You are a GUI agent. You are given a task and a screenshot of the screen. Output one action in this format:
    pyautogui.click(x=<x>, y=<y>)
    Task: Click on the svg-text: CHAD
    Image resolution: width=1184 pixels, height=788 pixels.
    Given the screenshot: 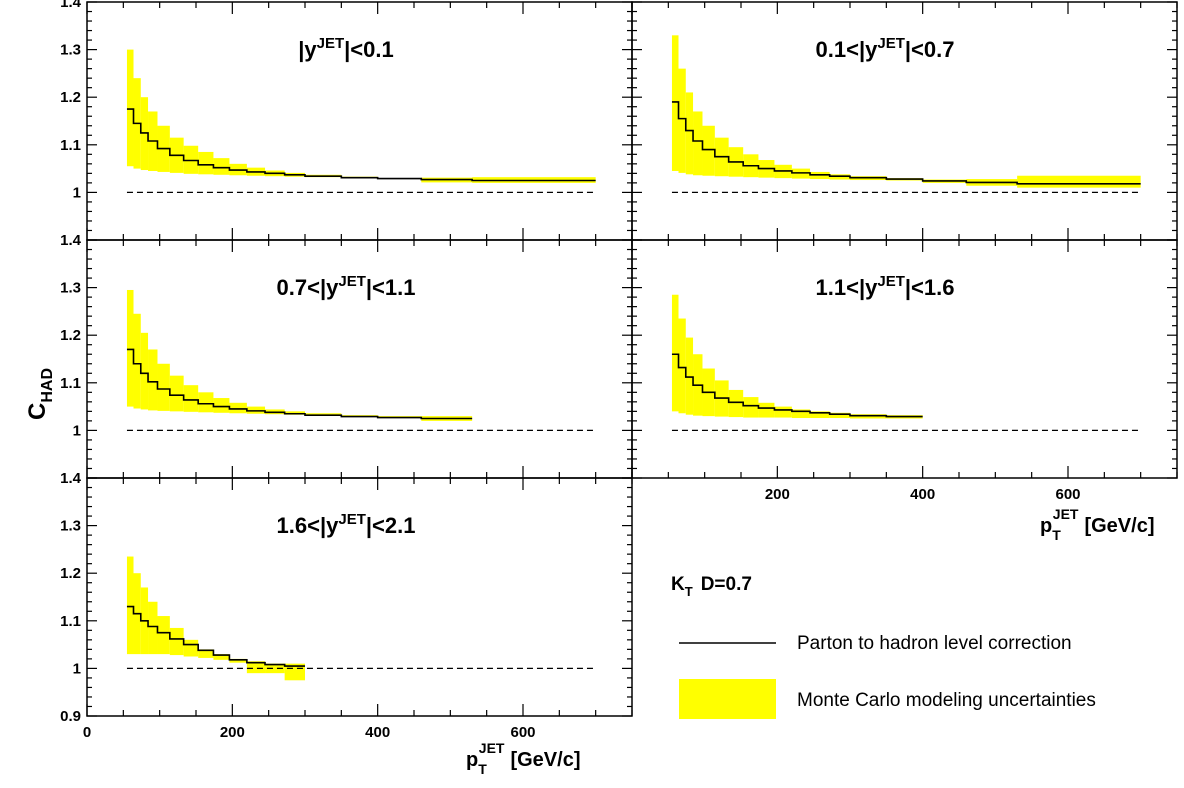 What is the action you would take?
    pyautogui.click(x=40, y=394)
    